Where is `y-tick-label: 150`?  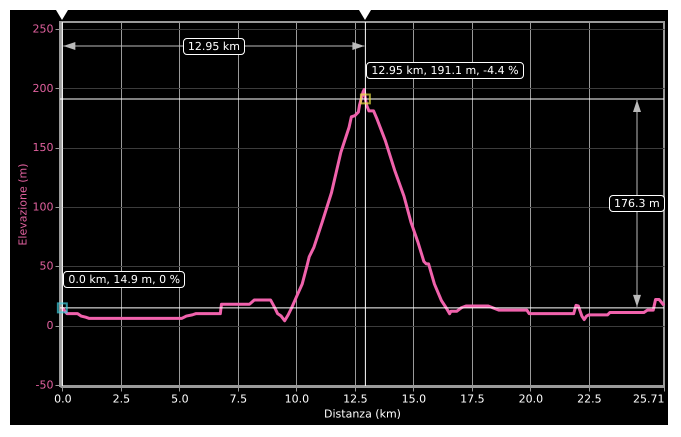 y-tick-label: 150 is located at coordinates (43, 147).